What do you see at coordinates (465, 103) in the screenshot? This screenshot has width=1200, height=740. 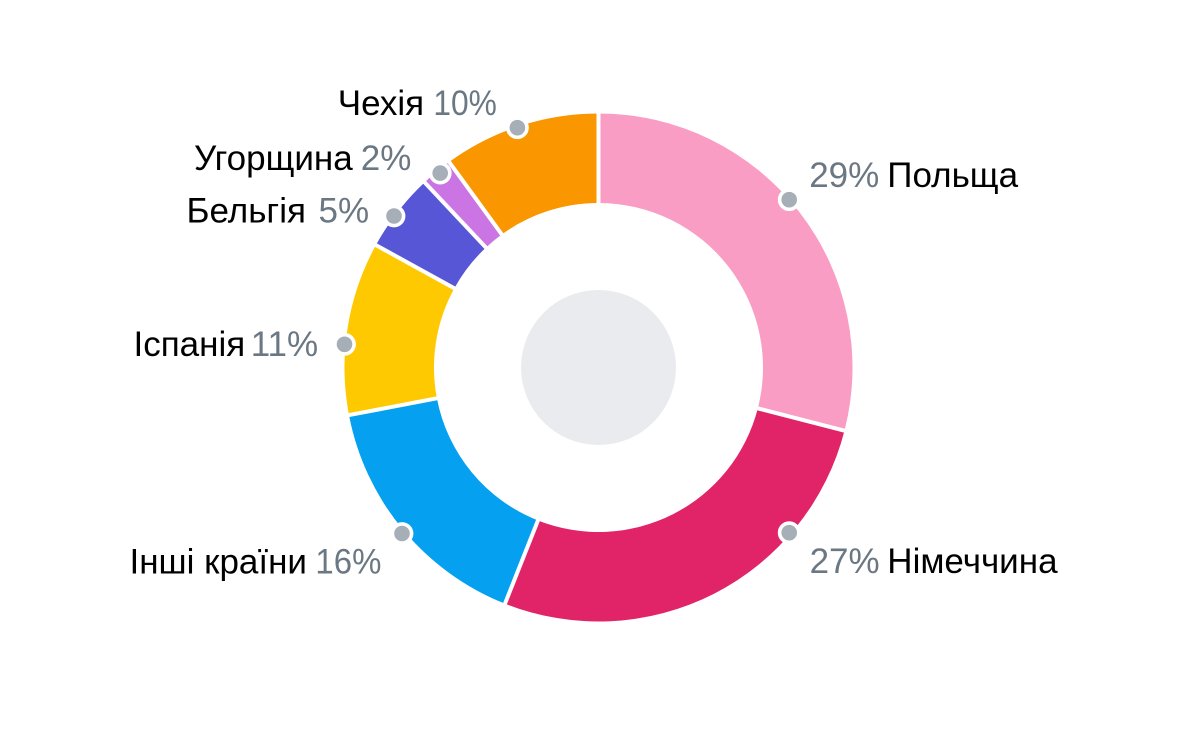 I see `svg-text: 10%` at bounding box center [465, 103].